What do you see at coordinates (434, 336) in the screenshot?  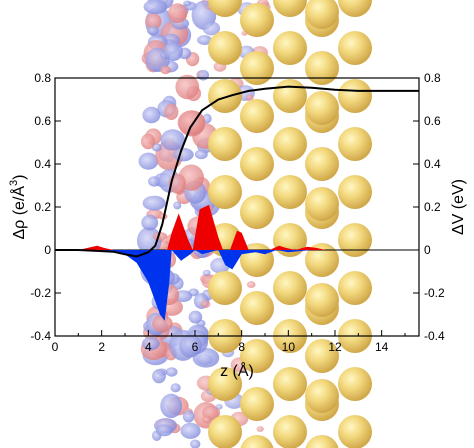 I see `y-right-tick-label: -0.4` at bounding box center [434, 336].